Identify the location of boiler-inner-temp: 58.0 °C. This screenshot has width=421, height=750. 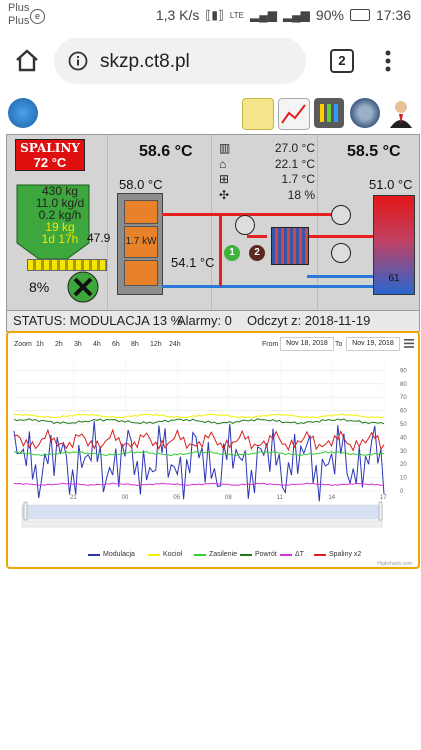
(141, 184).